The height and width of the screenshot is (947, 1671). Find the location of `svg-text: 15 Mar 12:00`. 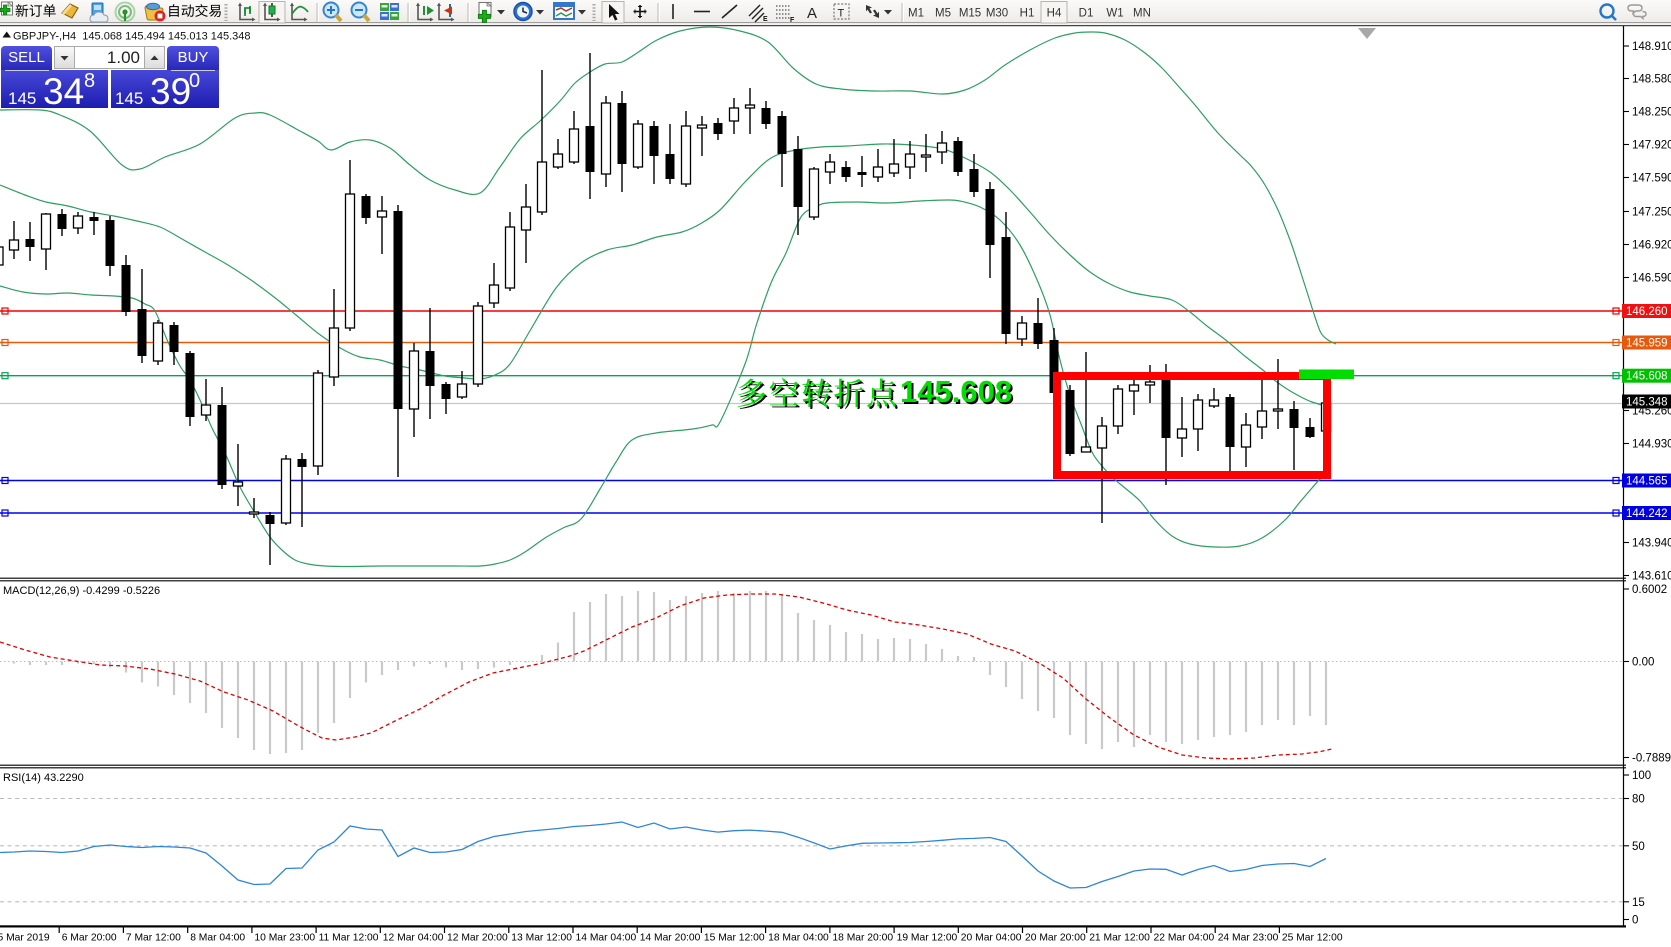

svg-text: 15 Mar 12:00 is located at coordinates (734, 938).